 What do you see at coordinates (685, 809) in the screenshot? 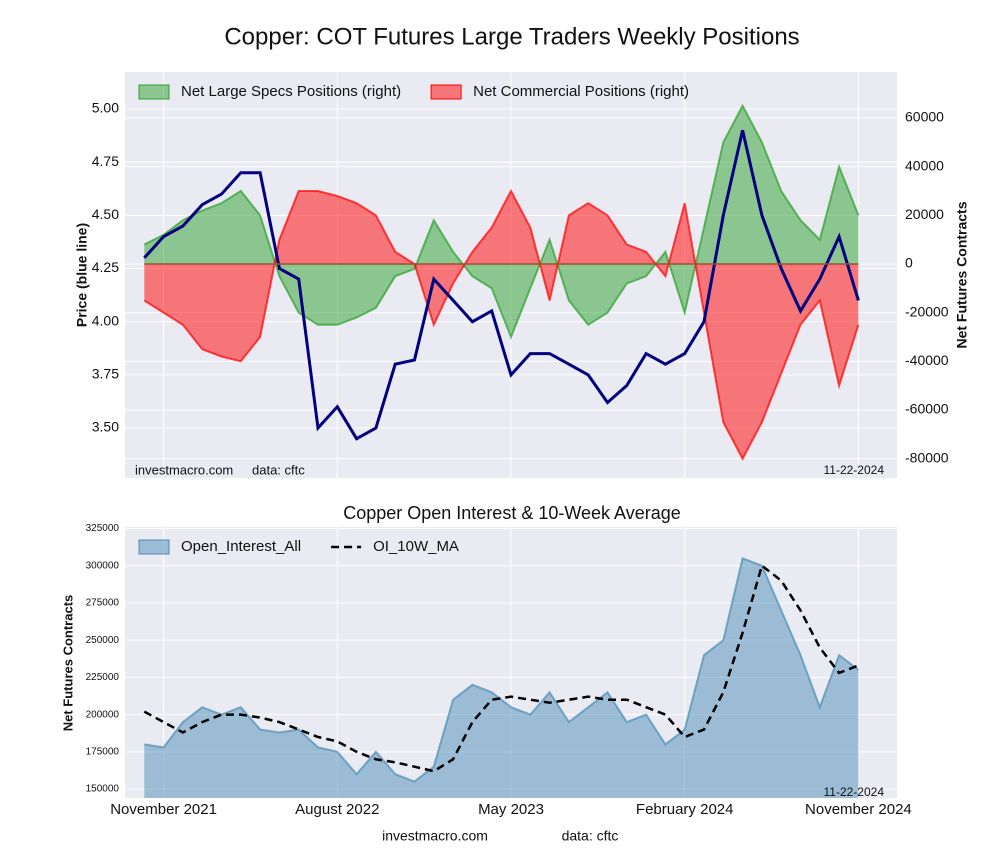
I see `x-tick-label: February 2024` at bounding box center [685, 809].